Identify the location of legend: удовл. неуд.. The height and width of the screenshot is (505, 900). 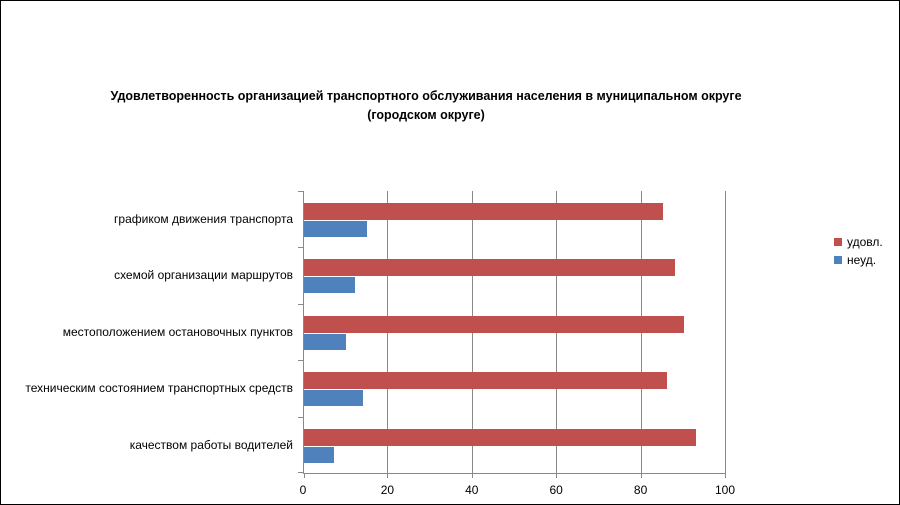
(858, 253).